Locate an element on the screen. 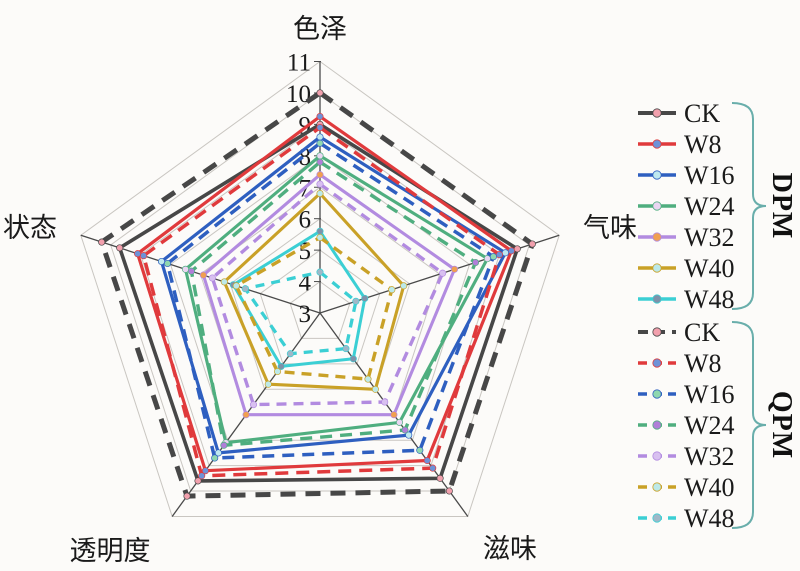 The height and width of the screenshot is (571, 800). tick-label-6: 6 is located at coordinates (305, 220).